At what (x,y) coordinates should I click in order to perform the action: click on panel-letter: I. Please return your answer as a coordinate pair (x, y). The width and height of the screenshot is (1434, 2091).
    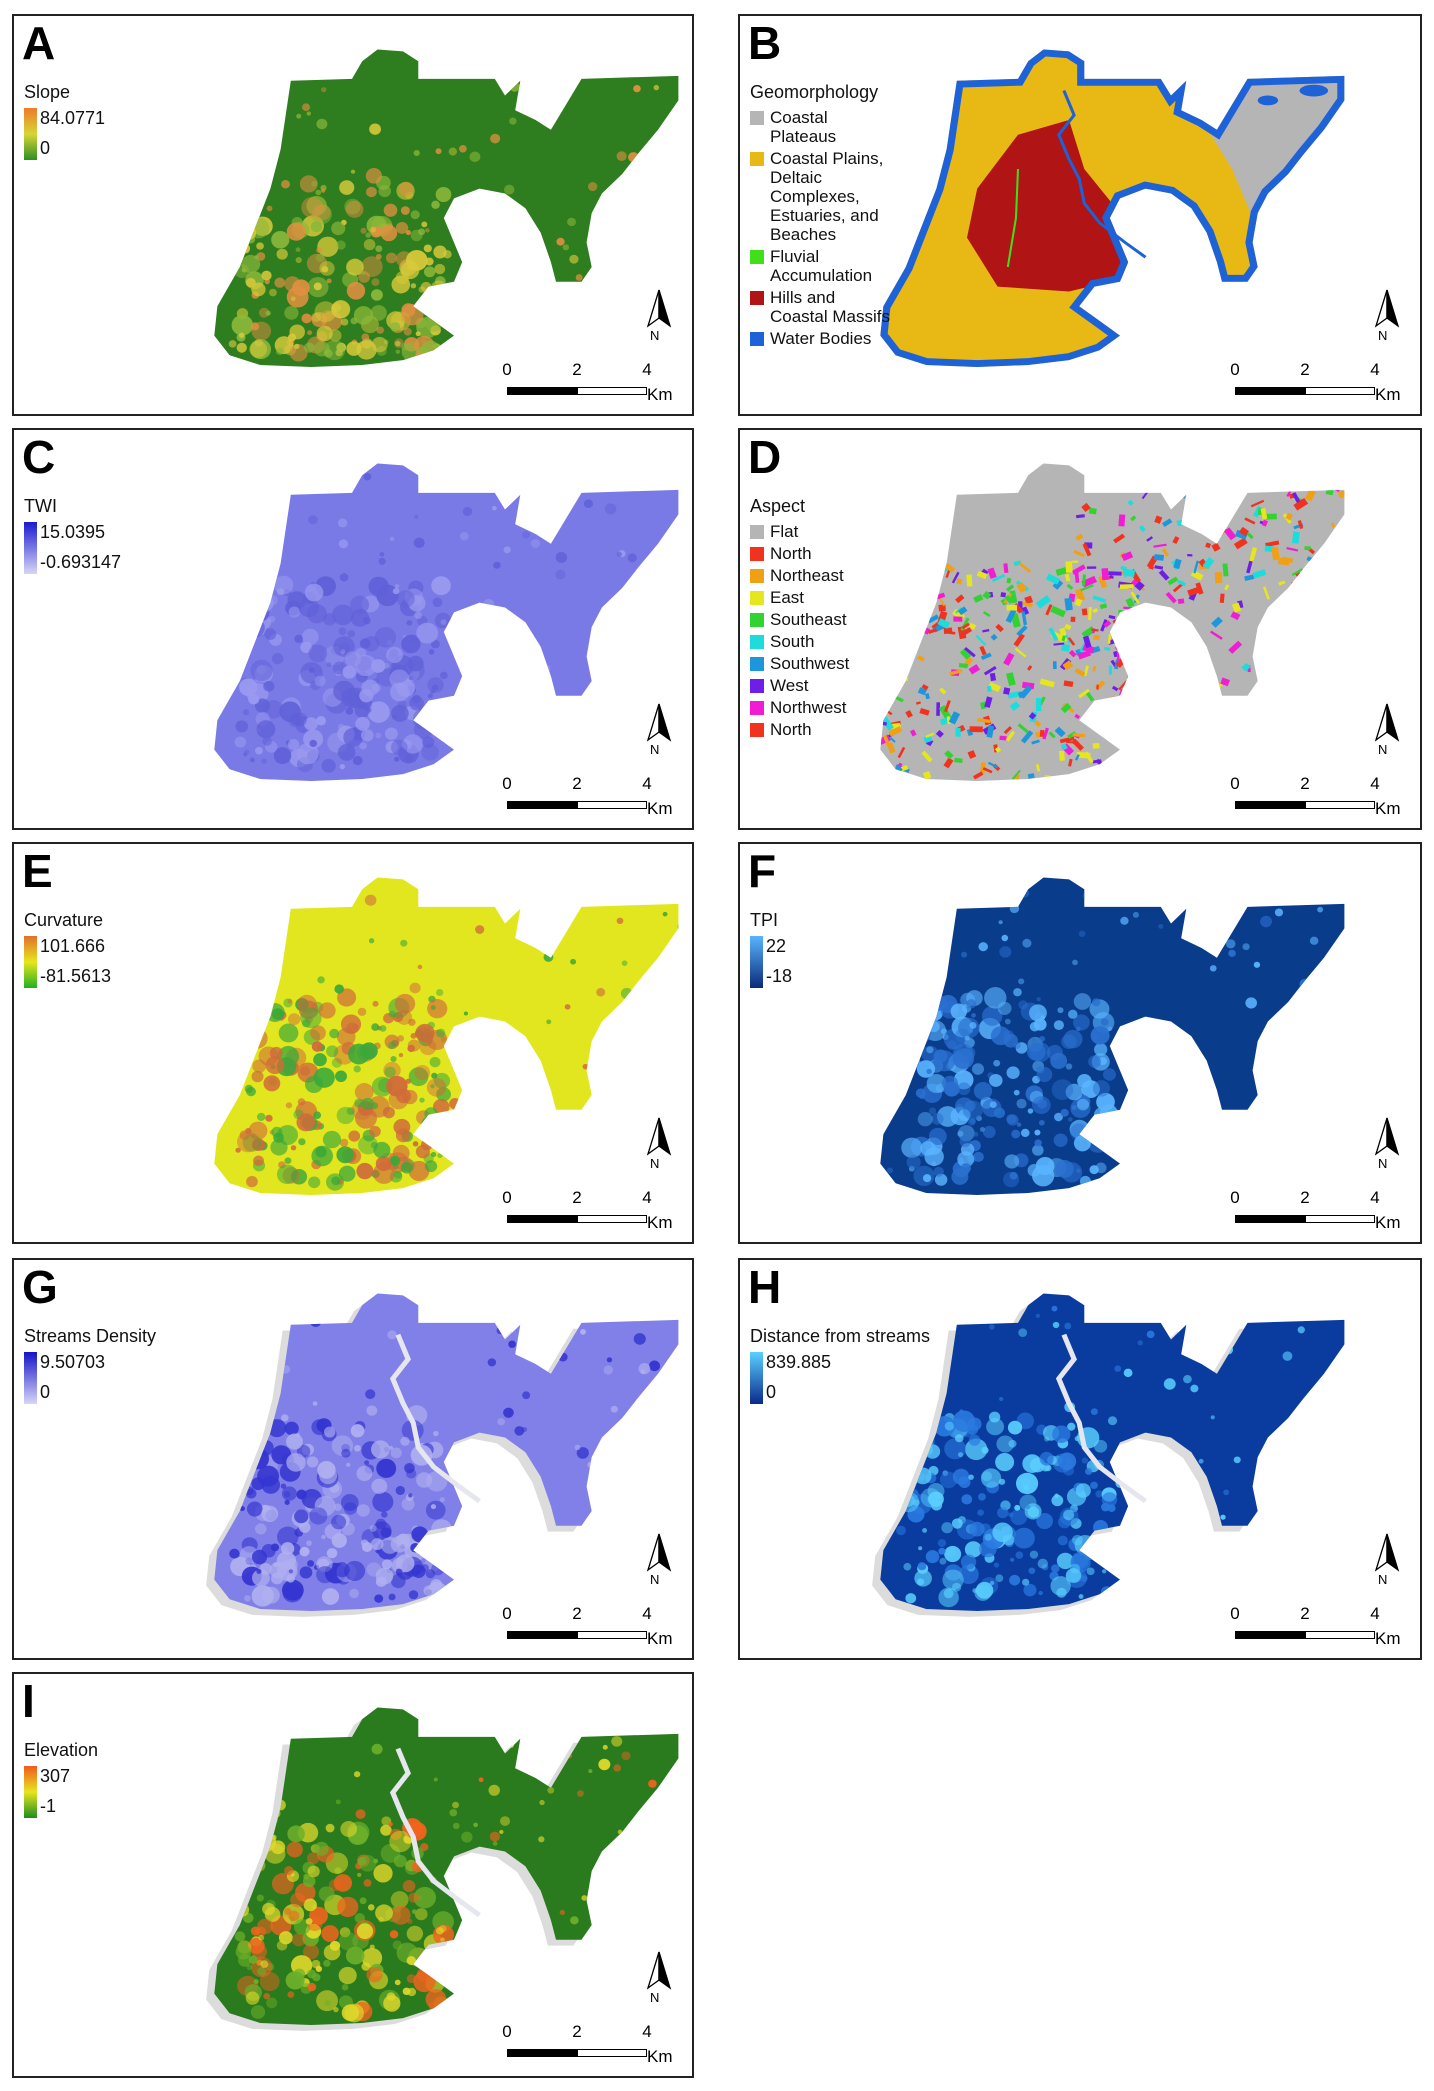
    Looking at the image, I should click on (28, 1701).